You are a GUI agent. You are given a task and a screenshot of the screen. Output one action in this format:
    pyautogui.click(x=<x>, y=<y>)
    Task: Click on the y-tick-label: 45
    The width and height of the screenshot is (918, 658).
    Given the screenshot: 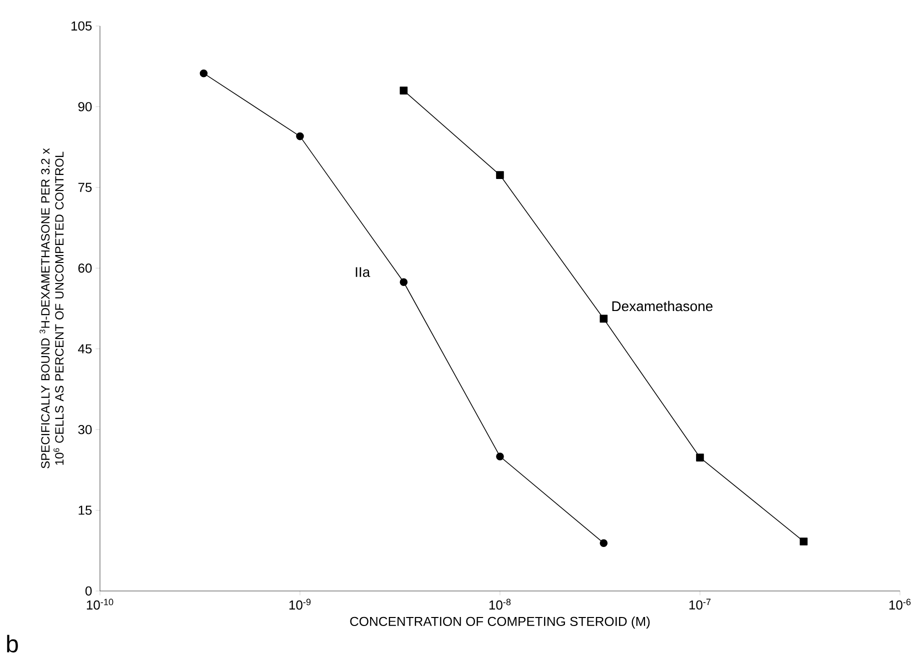 What is the action you would take?
    pyautogui.click(x=85, y=349)
    